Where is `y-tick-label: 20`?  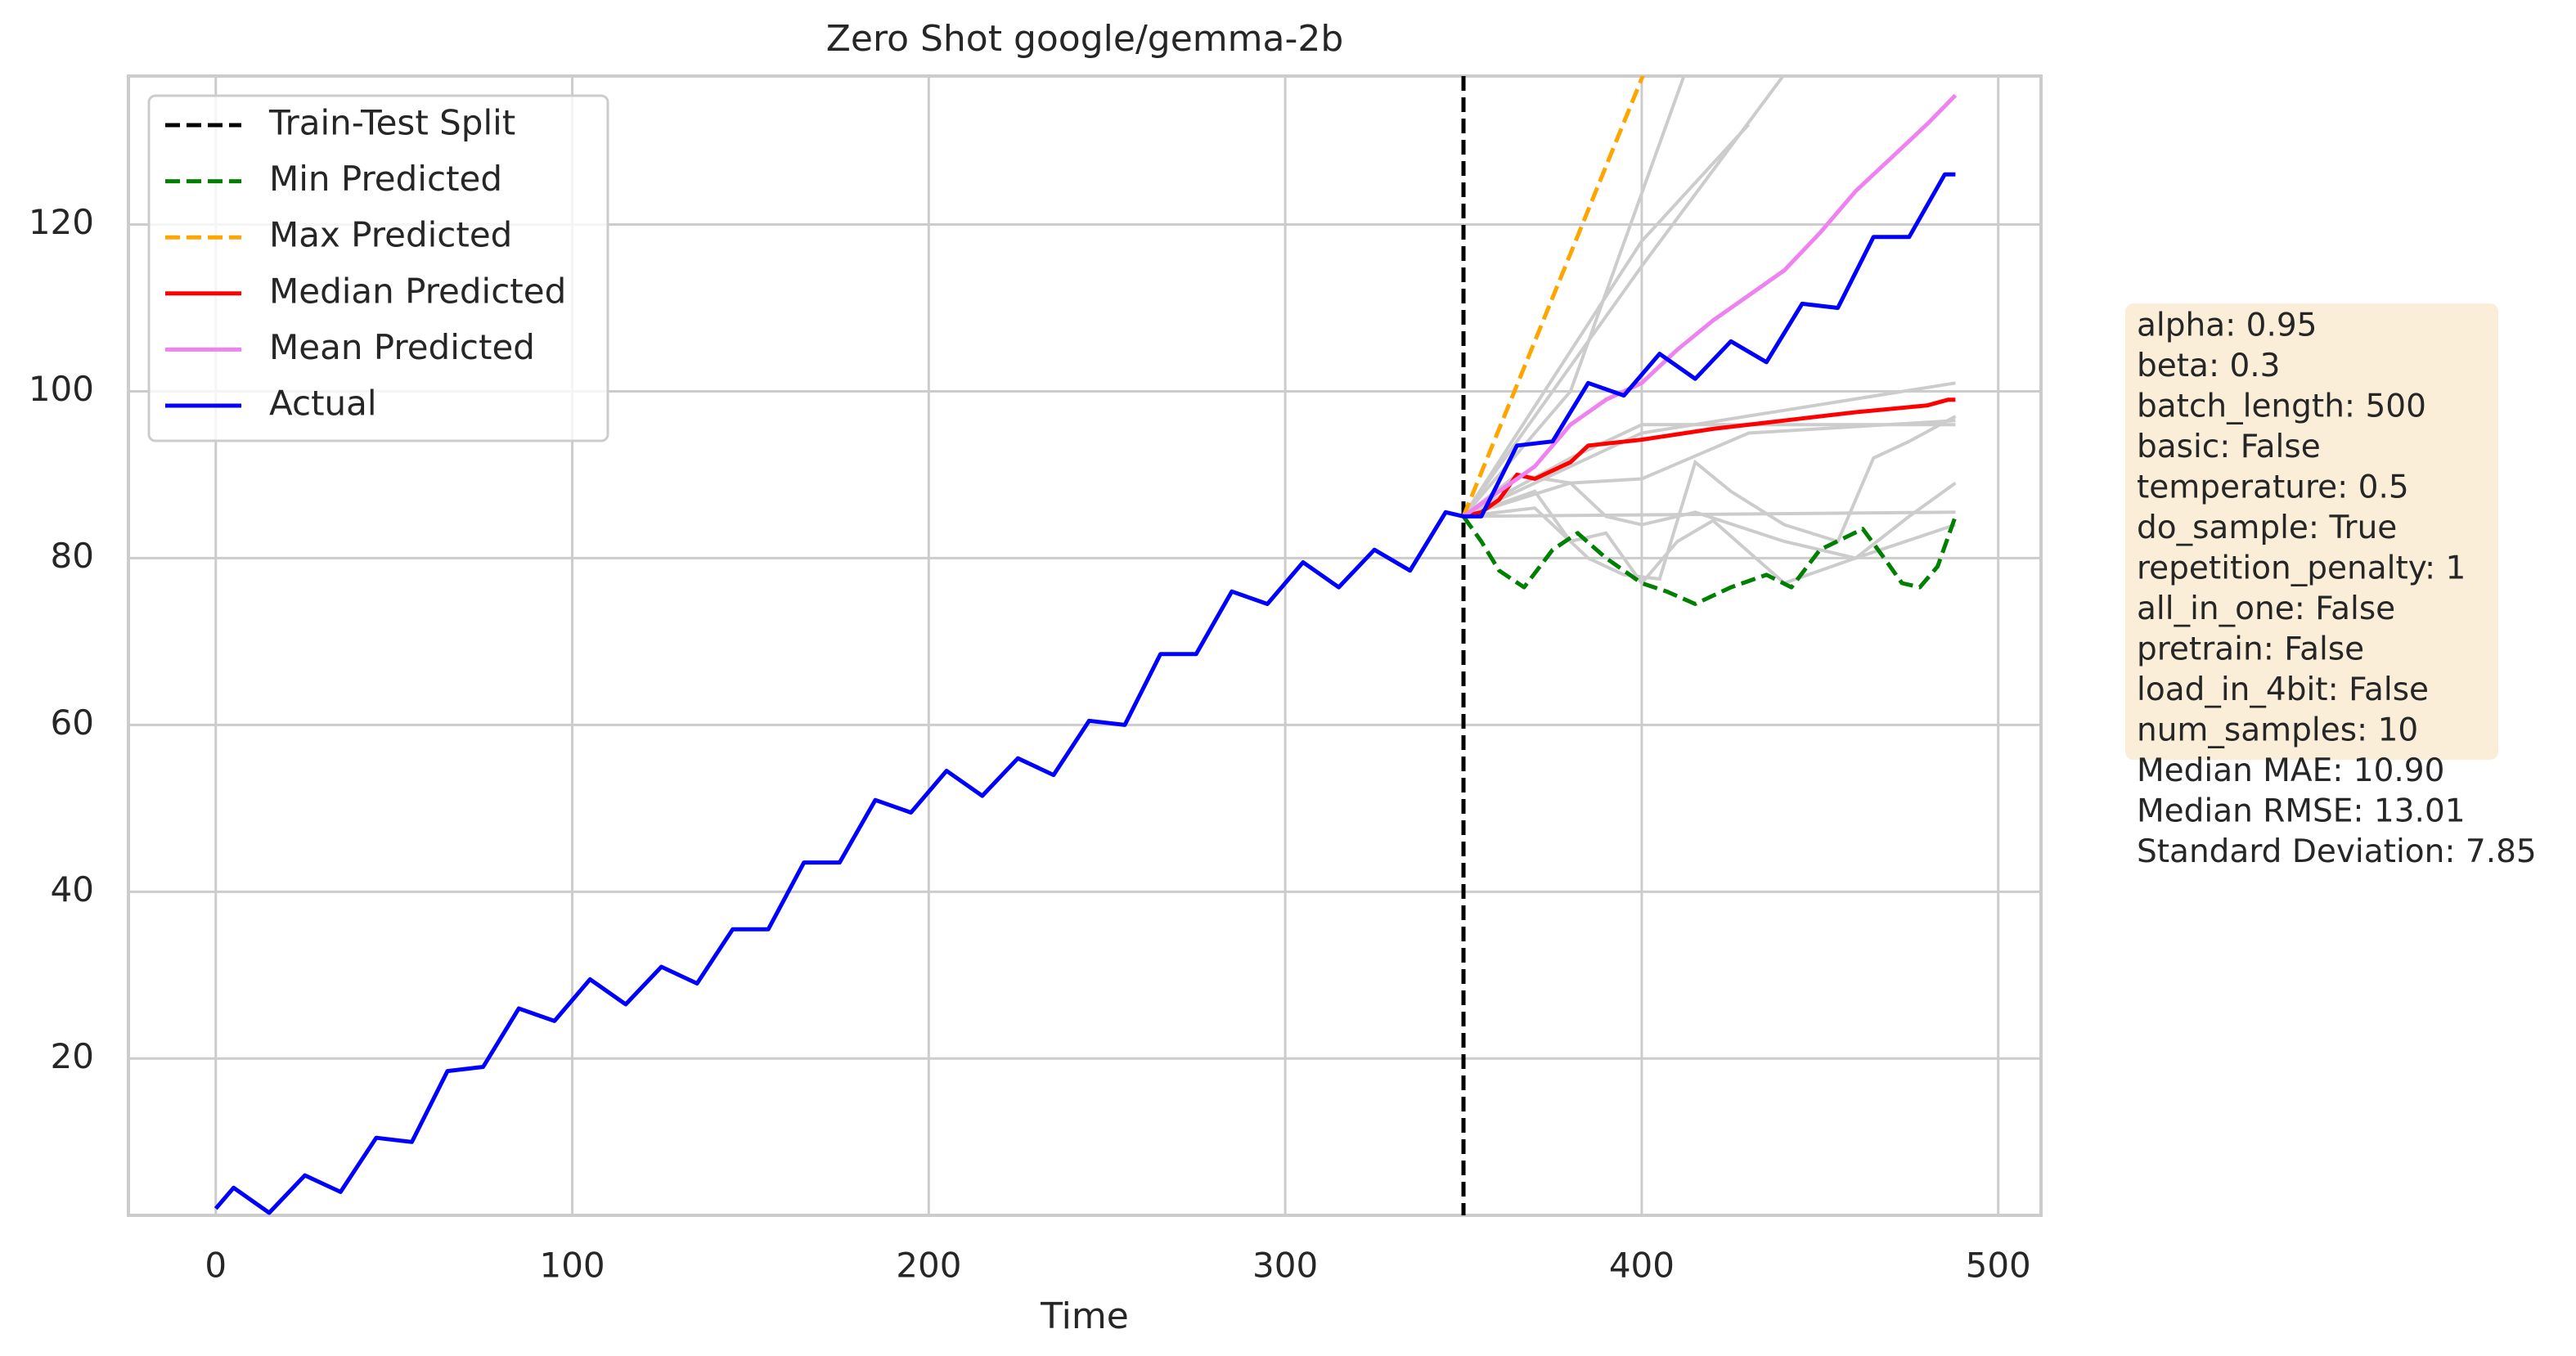
y-tick-label: 20 is located at coordinates (72, 1056).